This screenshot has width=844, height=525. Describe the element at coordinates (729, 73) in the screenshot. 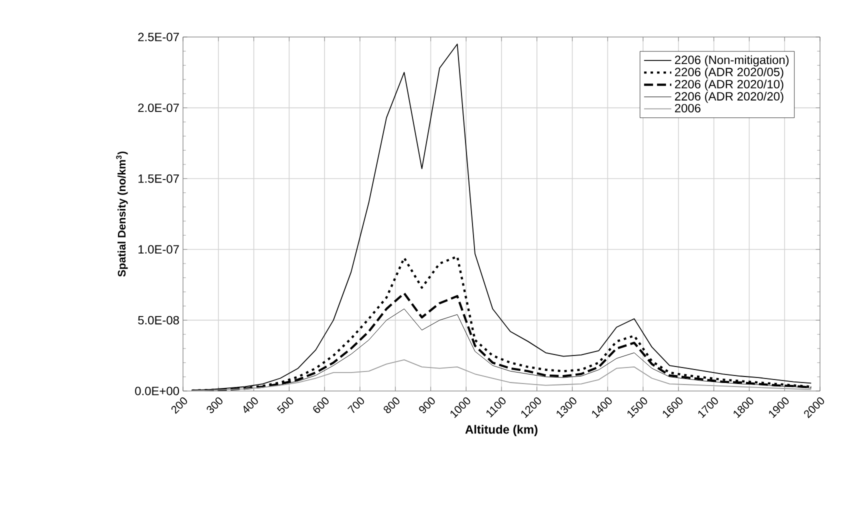

I see `legend-label: 2206 (ADR 2020/05)` at that location.